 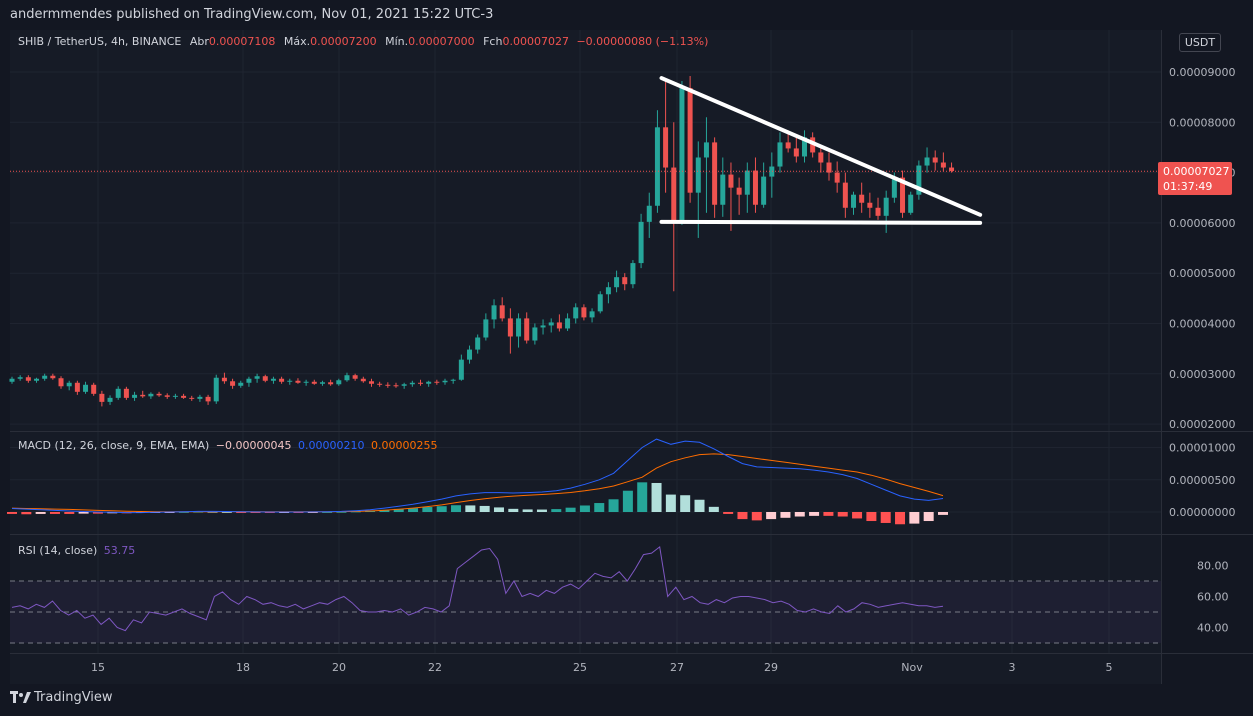 What do you see at coordinates (21, 698) in the screenshot?
I see `tradingview-logo-icon` at bounding box center [21, 698].